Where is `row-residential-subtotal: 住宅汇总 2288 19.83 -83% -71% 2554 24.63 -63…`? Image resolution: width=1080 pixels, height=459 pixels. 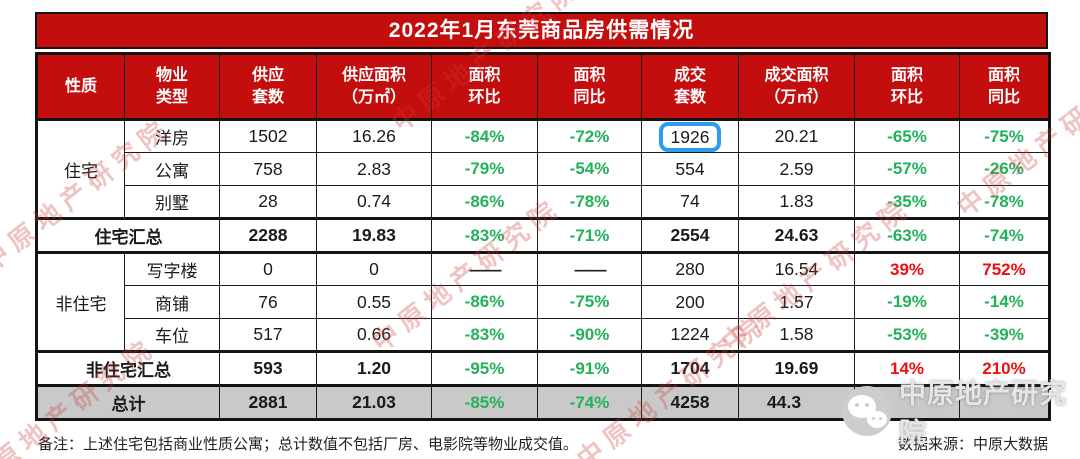
row-residential-subtotal: 住宅汇总 2288 19.83 -83% -71% 2554 24.63 -63… is located at coordinates (543, 235).